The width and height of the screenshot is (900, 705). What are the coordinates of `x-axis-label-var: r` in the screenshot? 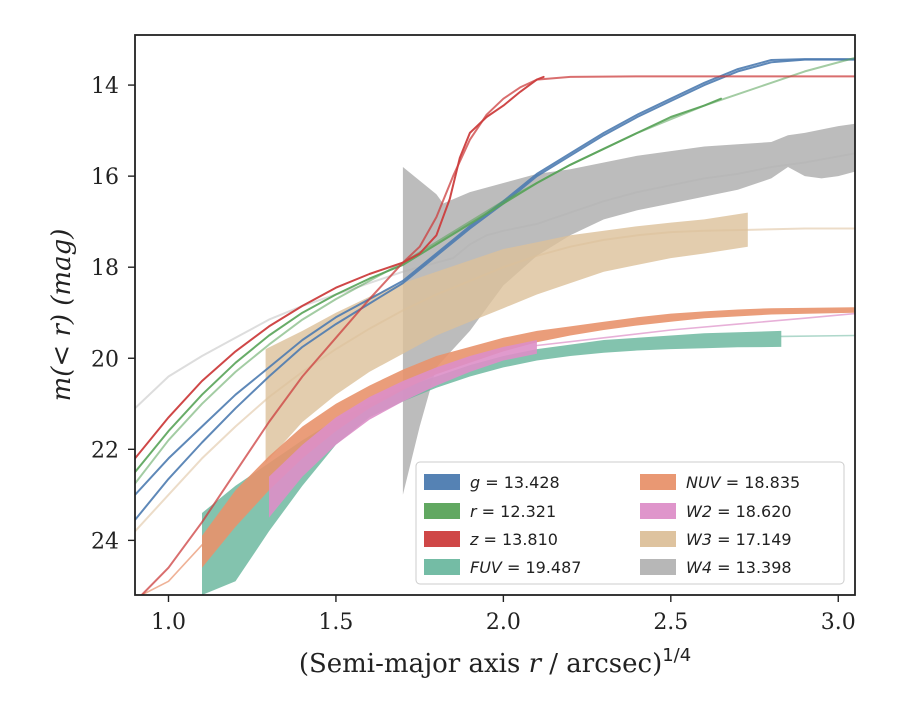 It's located at (536, 664).